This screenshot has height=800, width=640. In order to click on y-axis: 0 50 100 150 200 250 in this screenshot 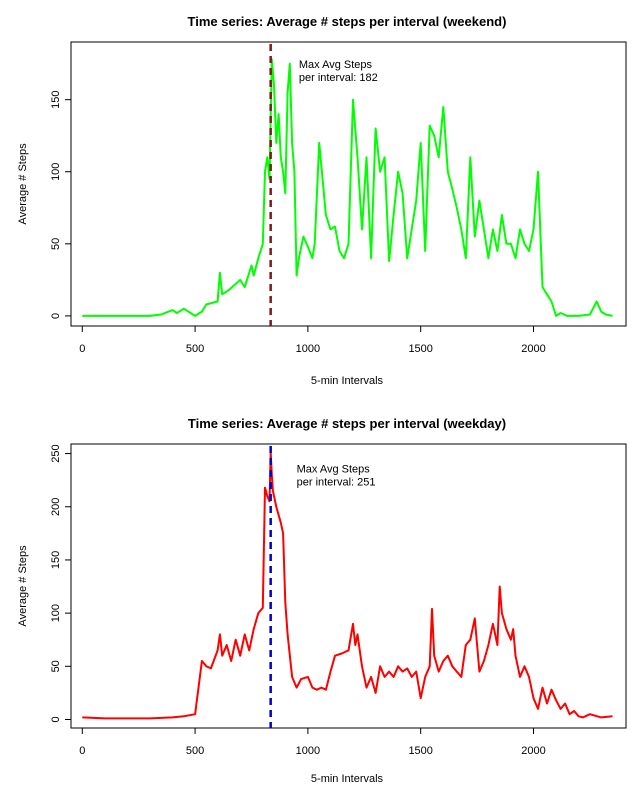, I will do `click(60, 583)`.